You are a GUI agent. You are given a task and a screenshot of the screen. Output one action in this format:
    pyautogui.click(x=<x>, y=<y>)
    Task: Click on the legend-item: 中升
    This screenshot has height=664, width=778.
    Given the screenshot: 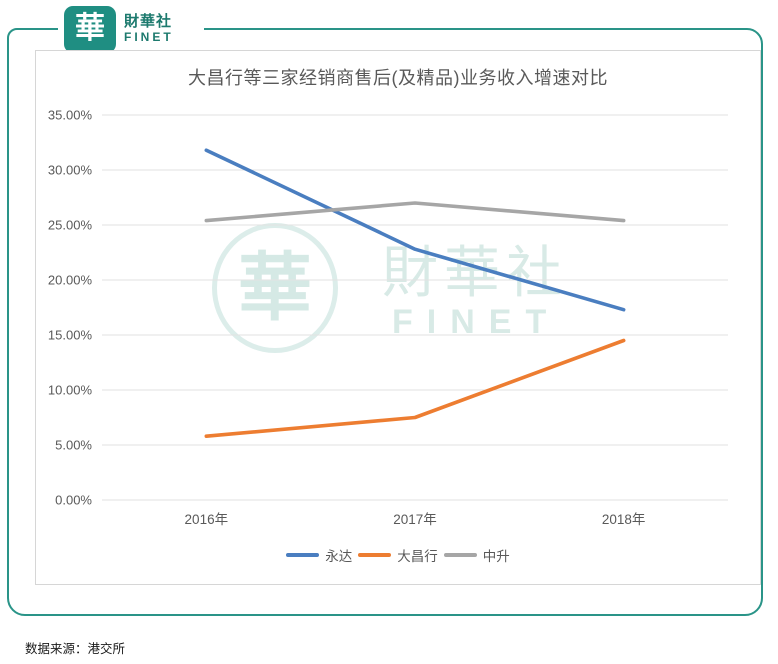 What is the action you would take?
    pyautogui.click(x=476, y=555)
    